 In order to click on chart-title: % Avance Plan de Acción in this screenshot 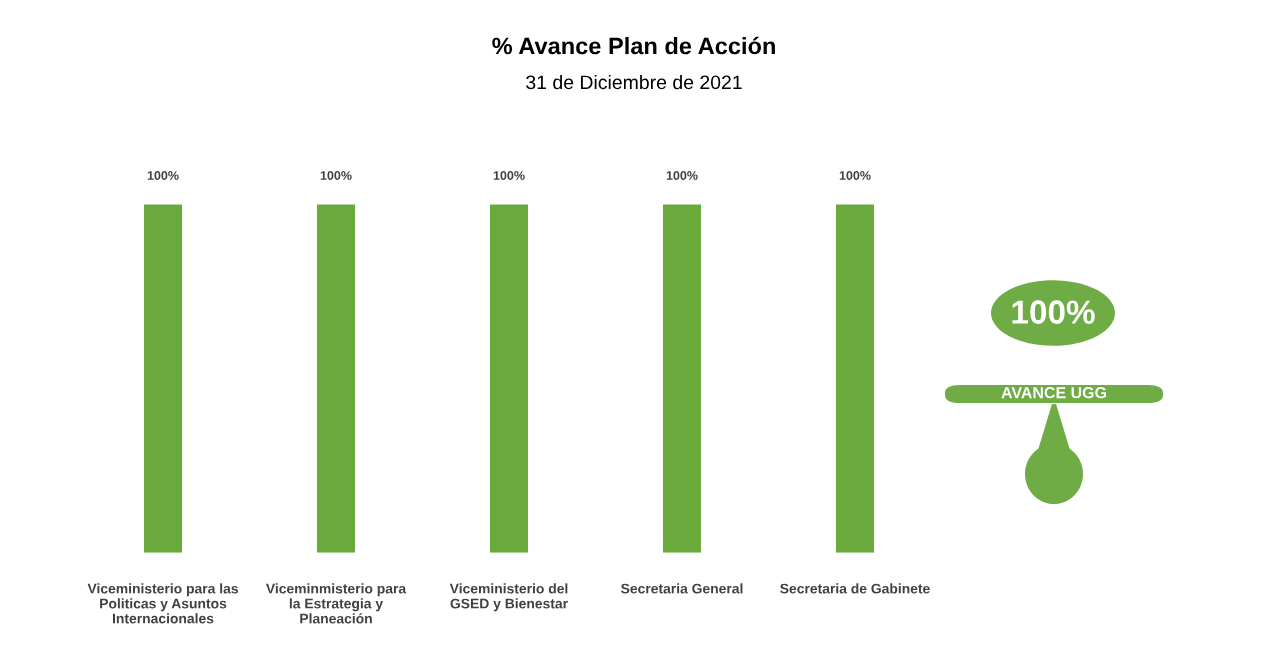, I will do `click(633, 45)`.